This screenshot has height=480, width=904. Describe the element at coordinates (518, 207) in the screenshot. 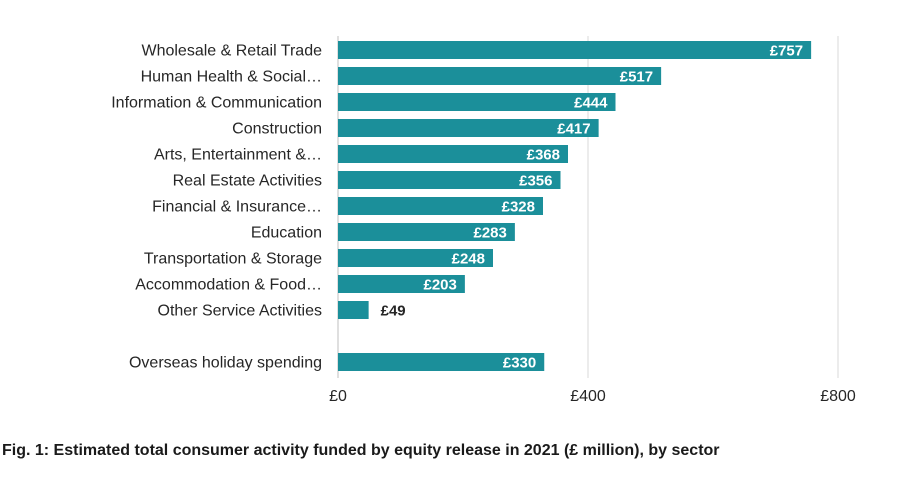

I see `value-label: £328` at that location.